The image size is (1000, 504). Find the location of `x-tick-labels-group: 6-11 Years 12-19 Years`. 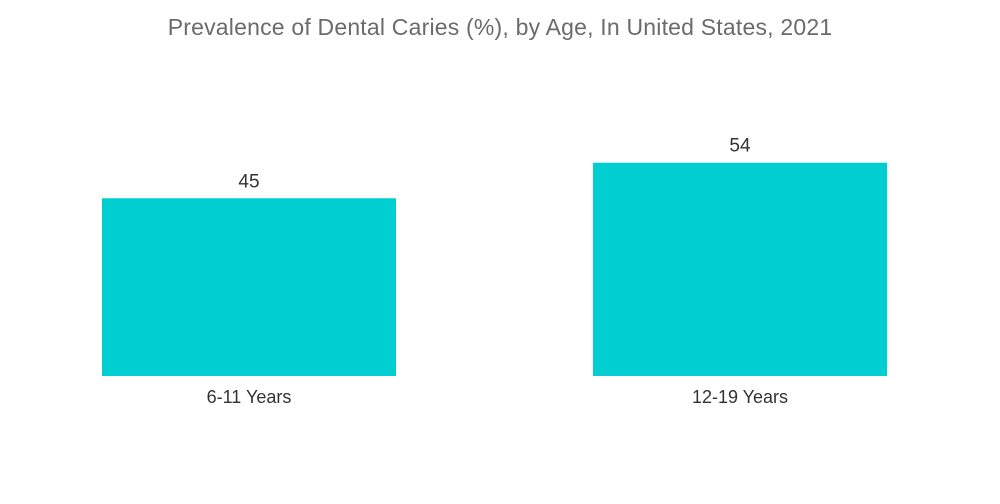

x-tick-labels-group: 6-11 Years 12-19 Years is located at coordinates (497, 397).